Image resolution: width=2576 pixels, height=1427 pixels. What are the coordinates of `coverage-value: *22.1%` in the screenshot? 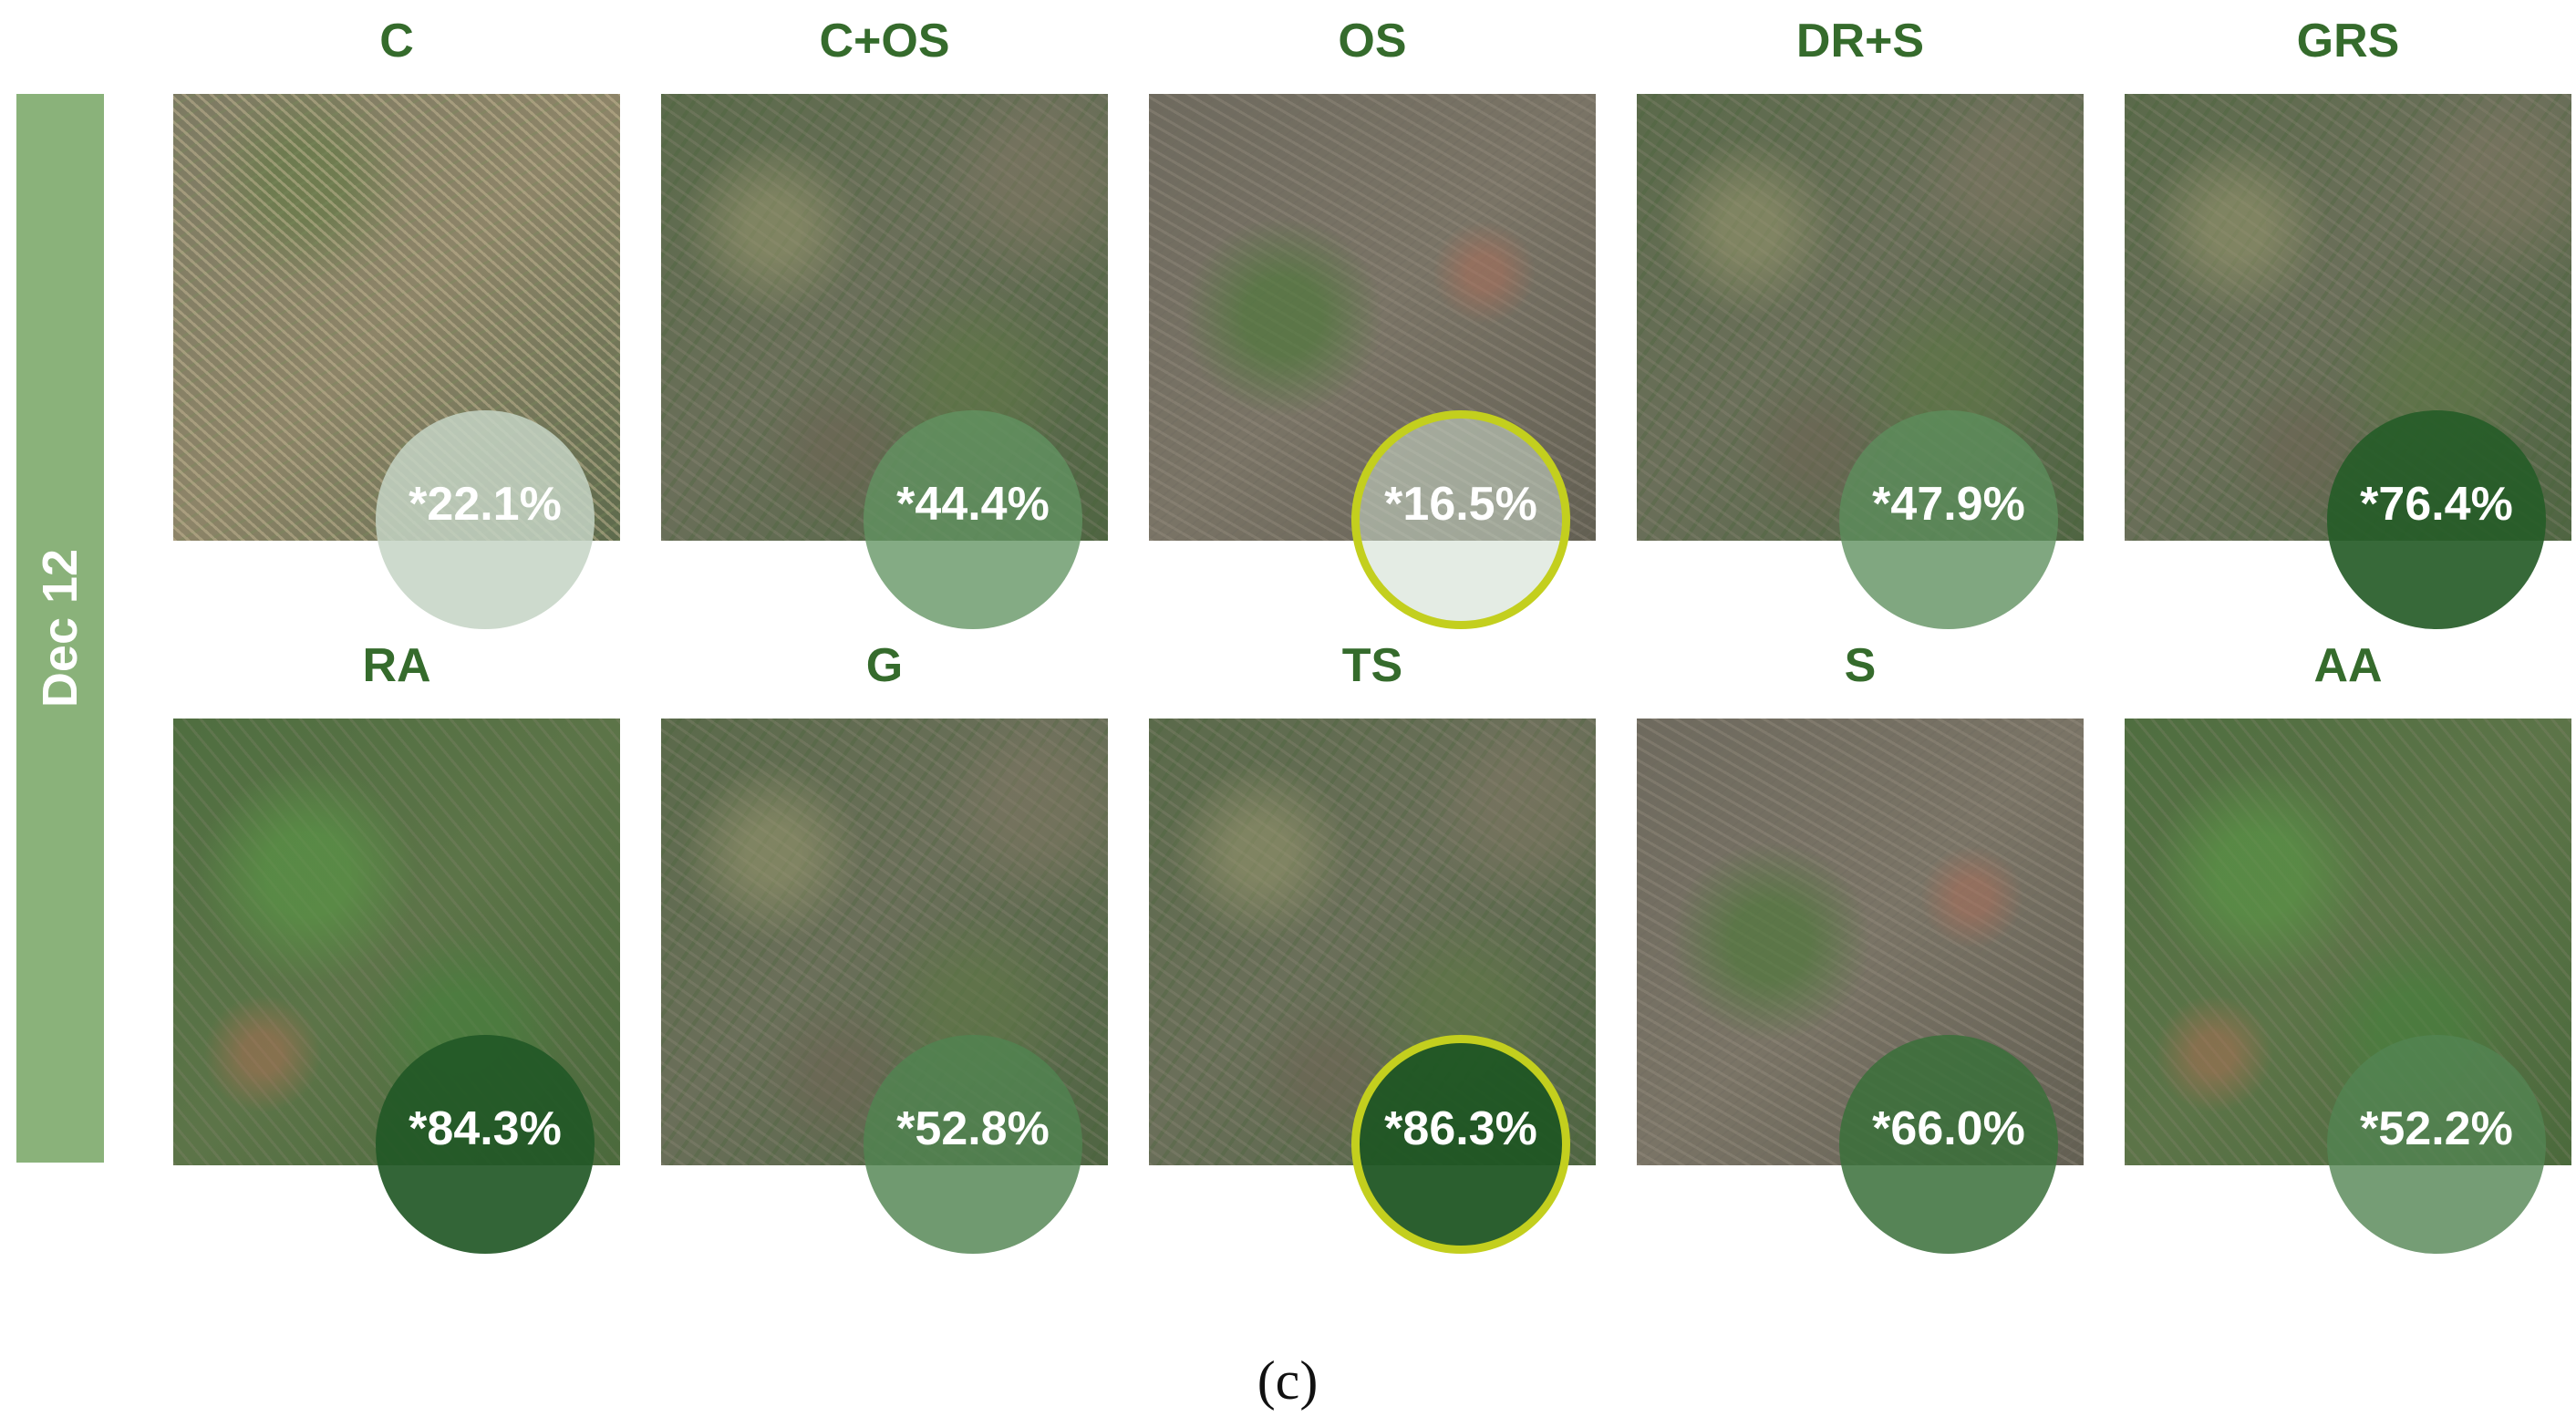 It's located at (485, 505).